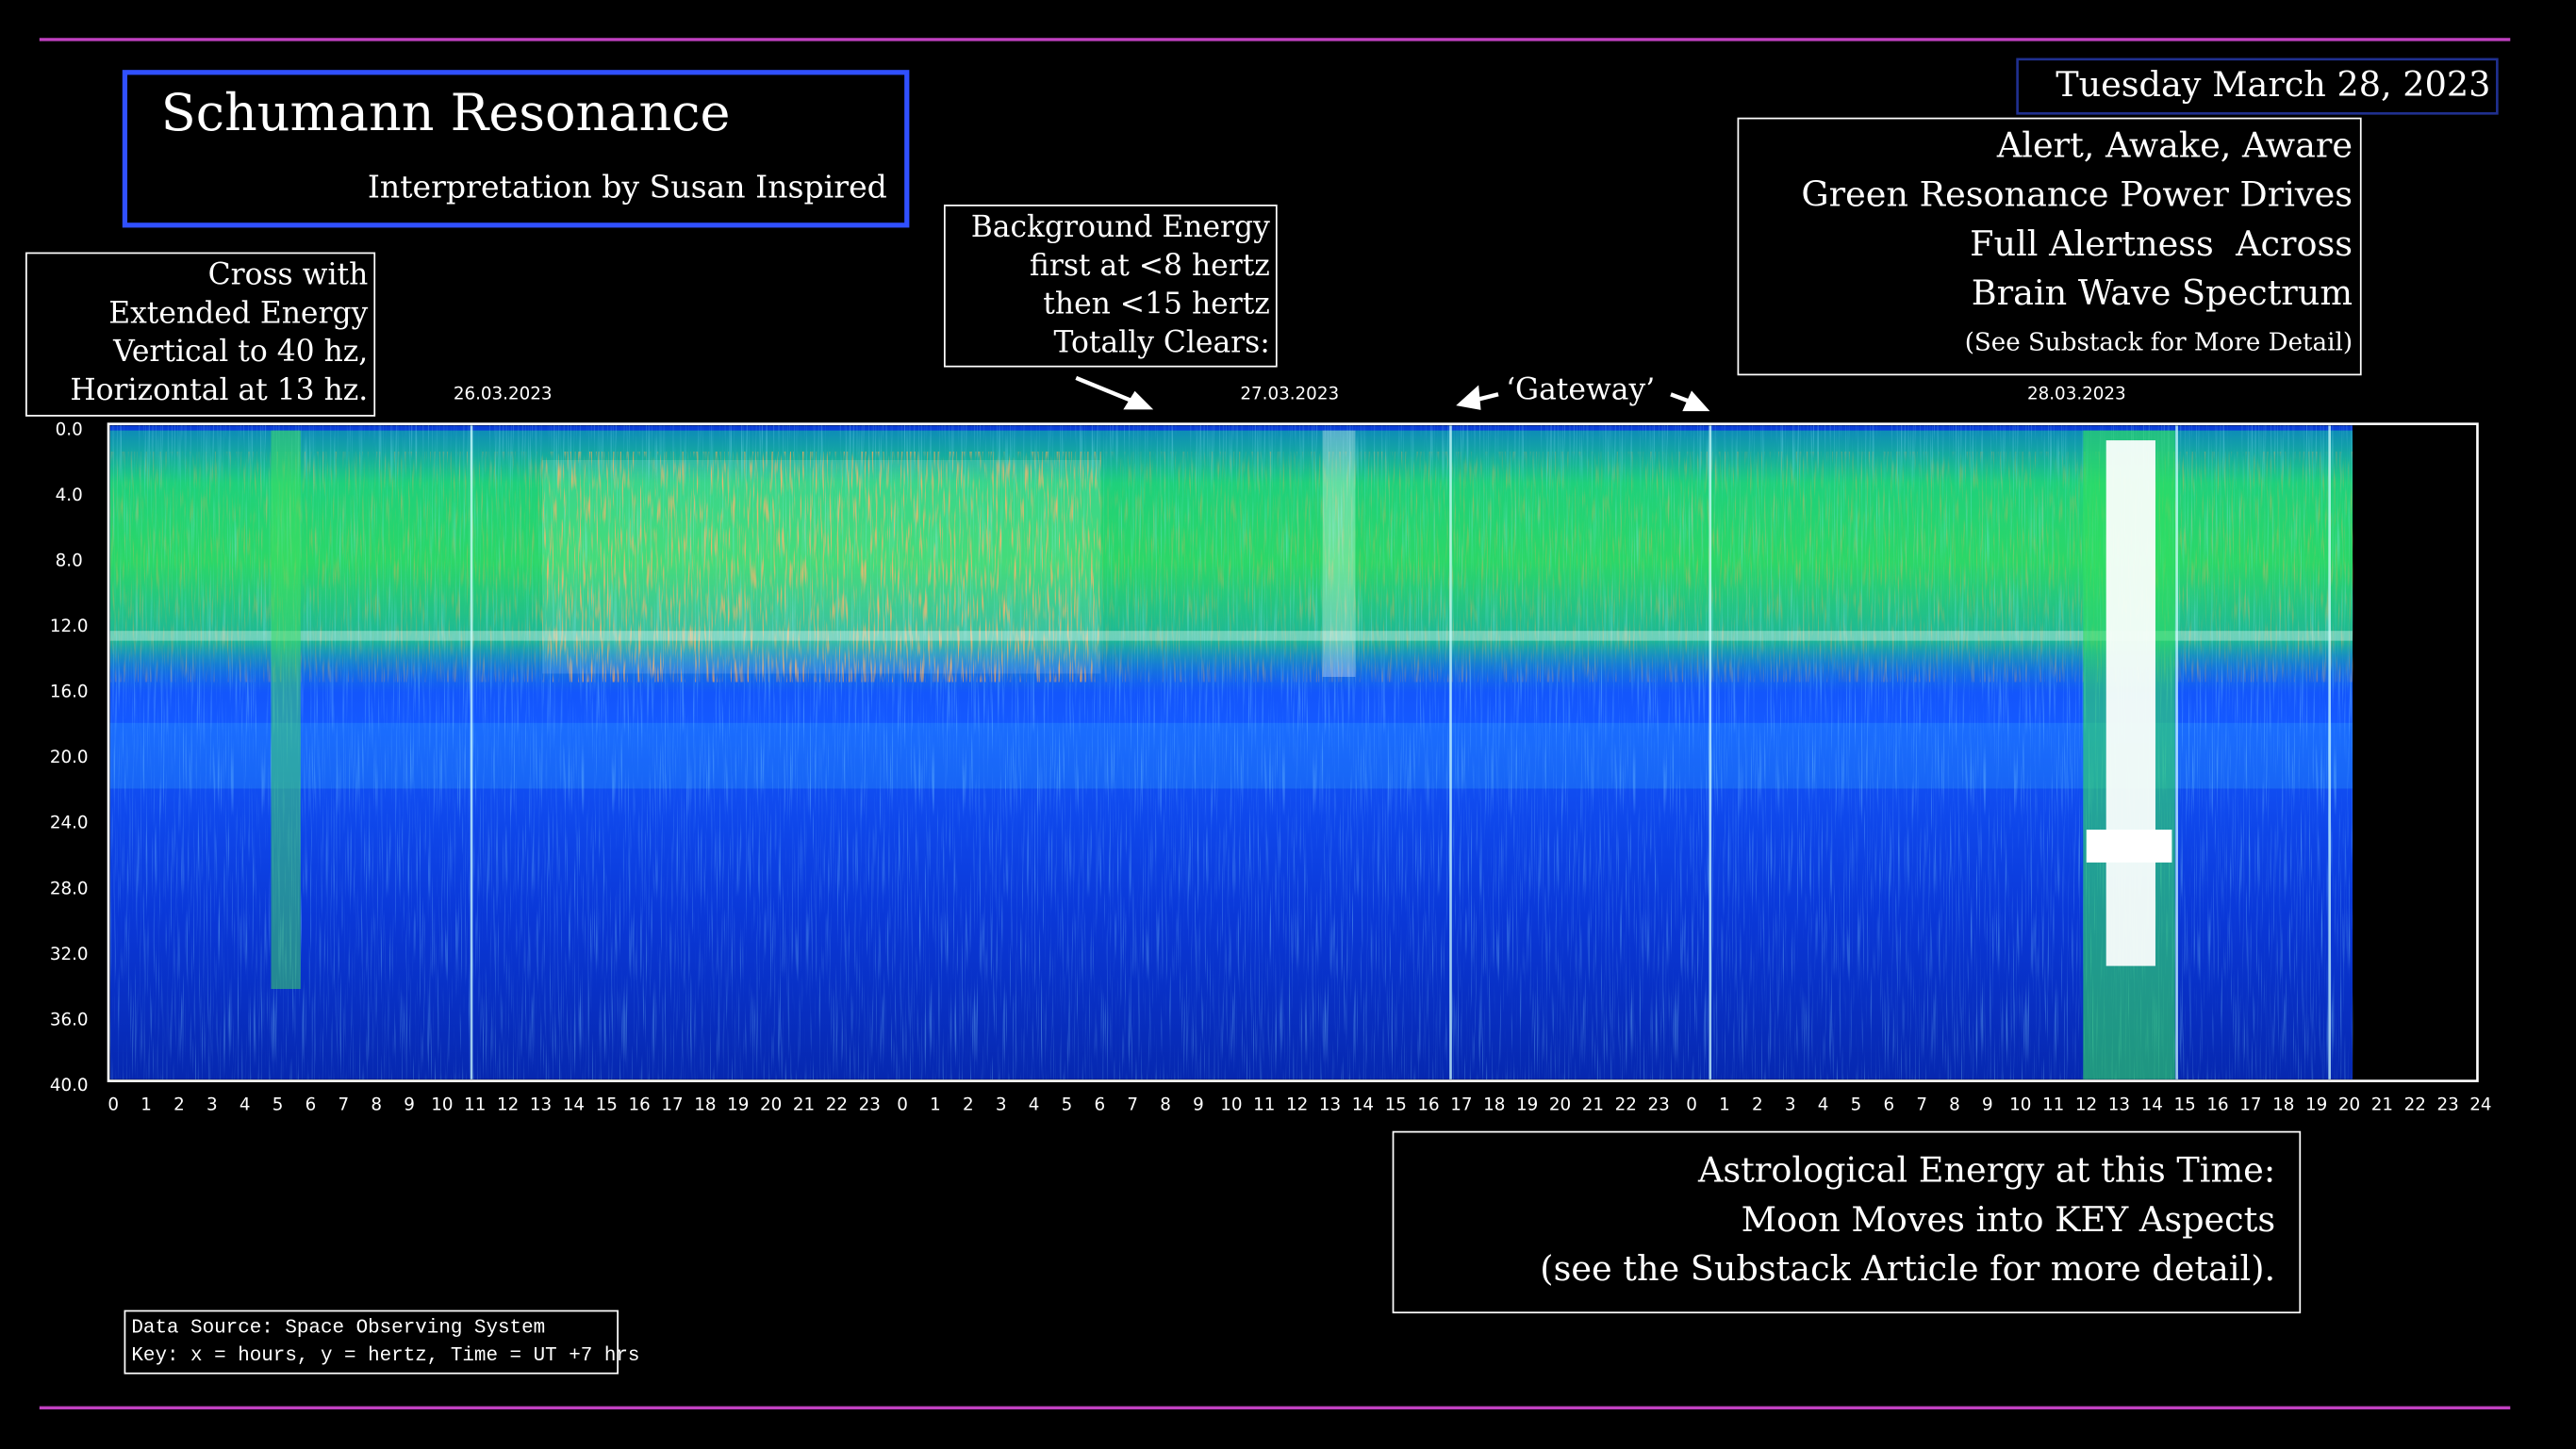  What do you see at coordinates (627, 186) in the screenshot?
I see `subtitle: Interpretation by Susan Inspired` at bounding box center [627, 186].